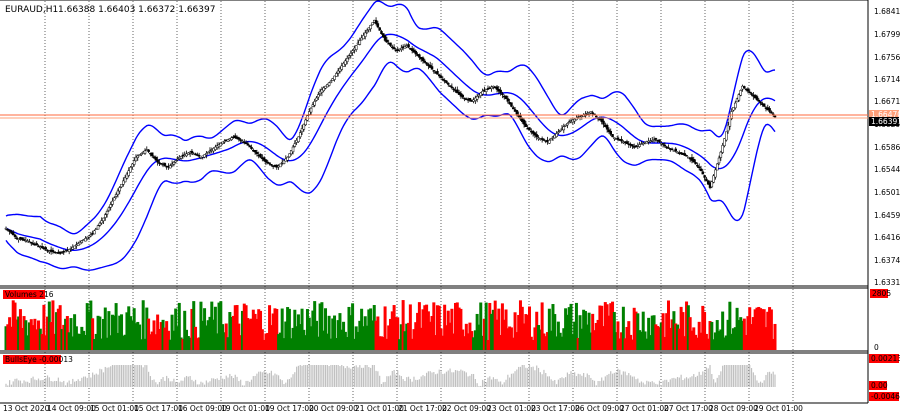 This screenshot has height=419, width=900. I want to click on price-tick: 1.66710, so click(887, 101).